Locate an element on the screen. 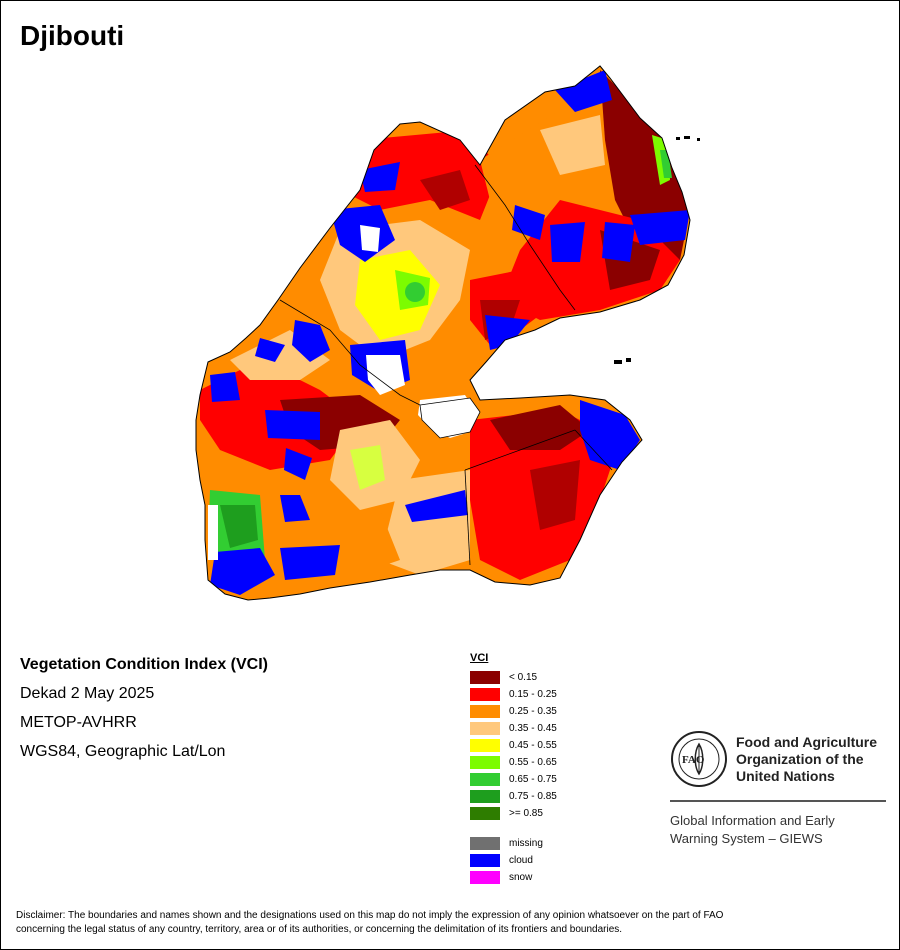 This screenshot has width=900, height=950. legend-item: 0.35 - 0.45 is located at coordinates (513, 728).